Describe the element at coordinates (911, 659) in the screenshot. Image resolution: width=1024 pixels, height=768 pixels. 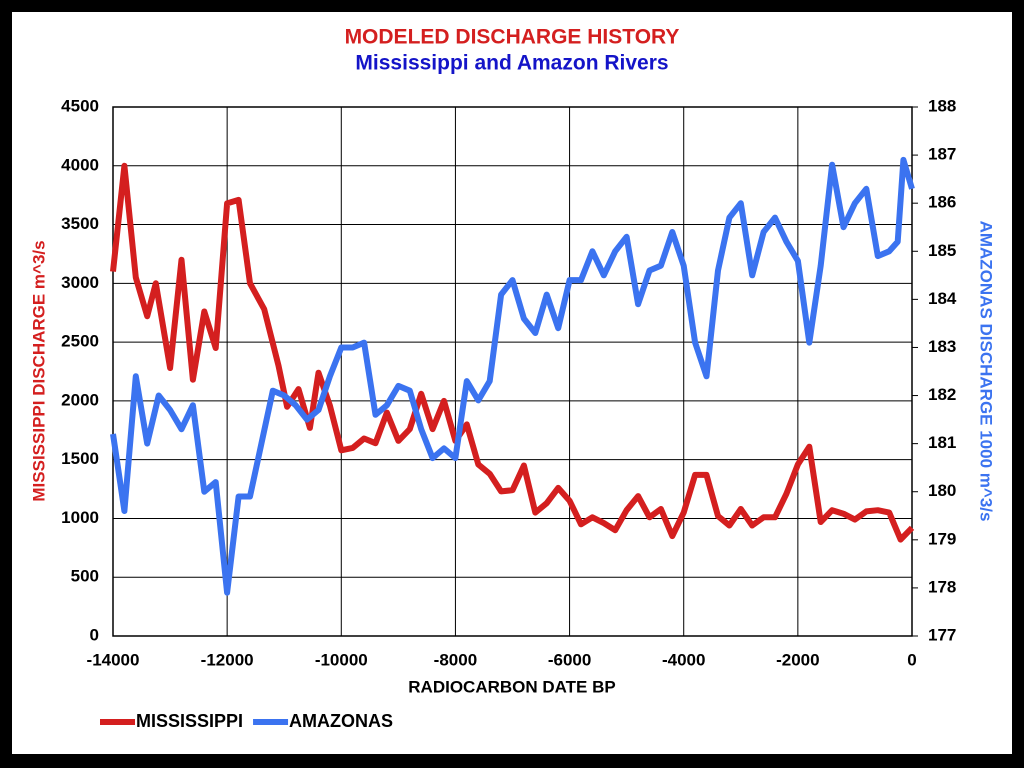
I see `x-tick-label: 0` at that location.